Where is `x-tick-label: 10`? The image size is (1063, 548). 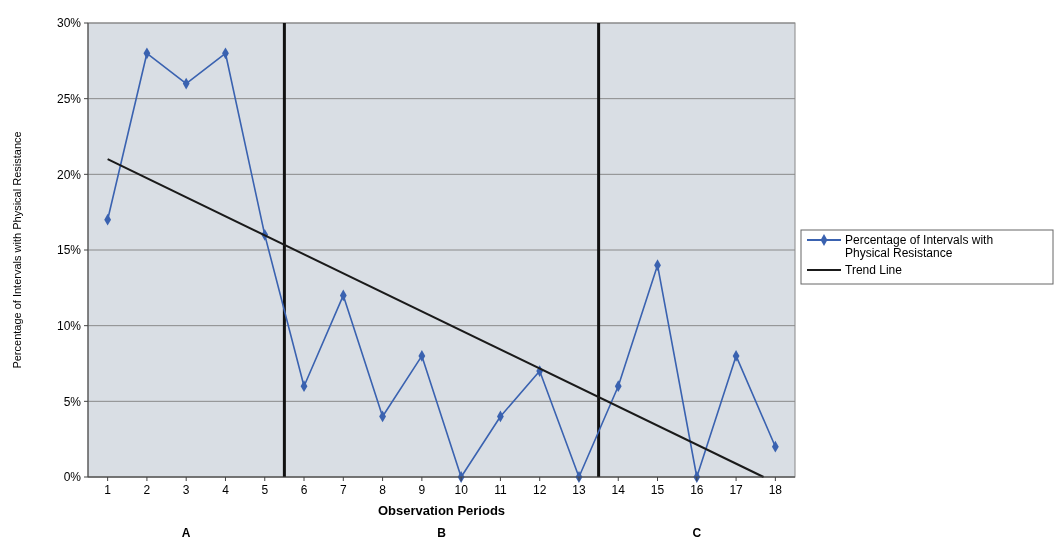
x-tick-label: 10 is located at coordinates (461, 490).